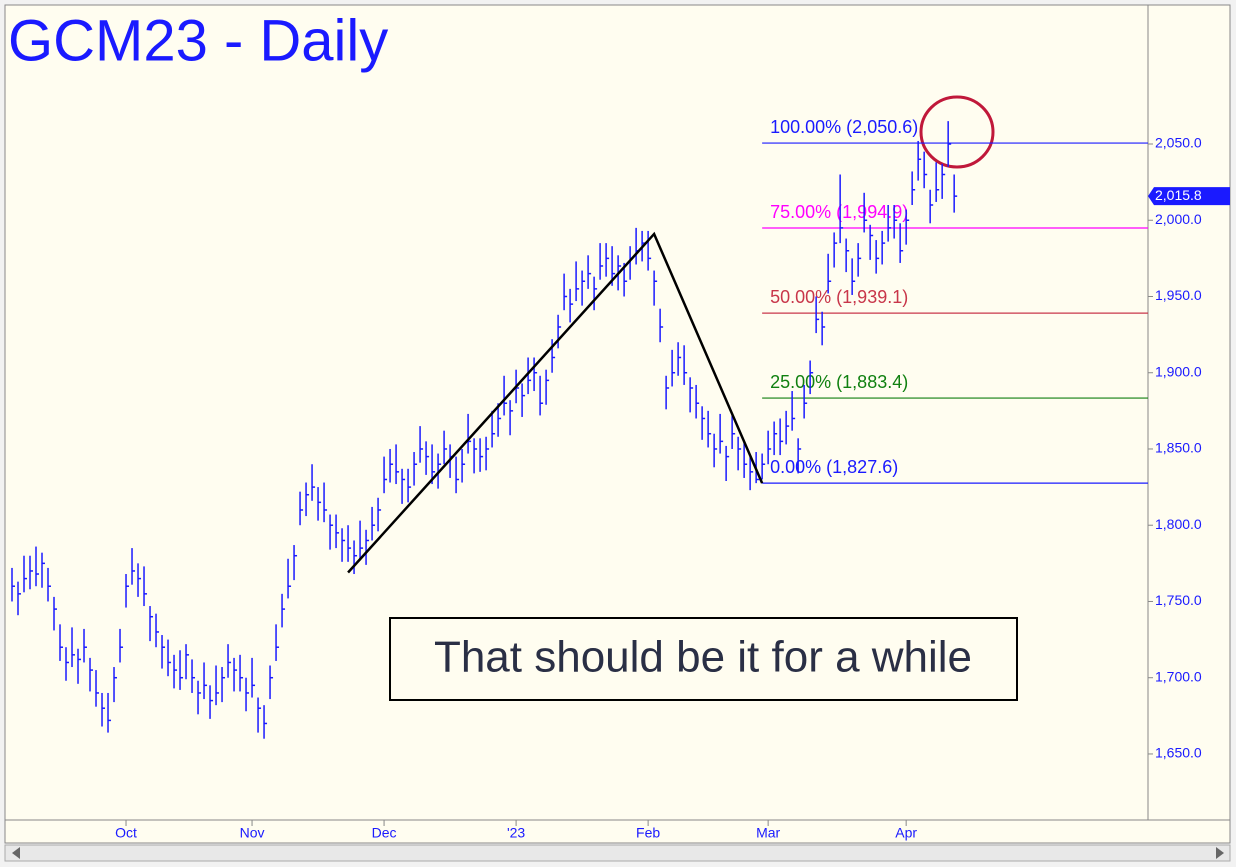 This screenshot has width=1236, height=867. What do you see at coordinates (252, 833) in the screenshot?
I see `x-tick-label: Nov` at bounding box center [252, 833].